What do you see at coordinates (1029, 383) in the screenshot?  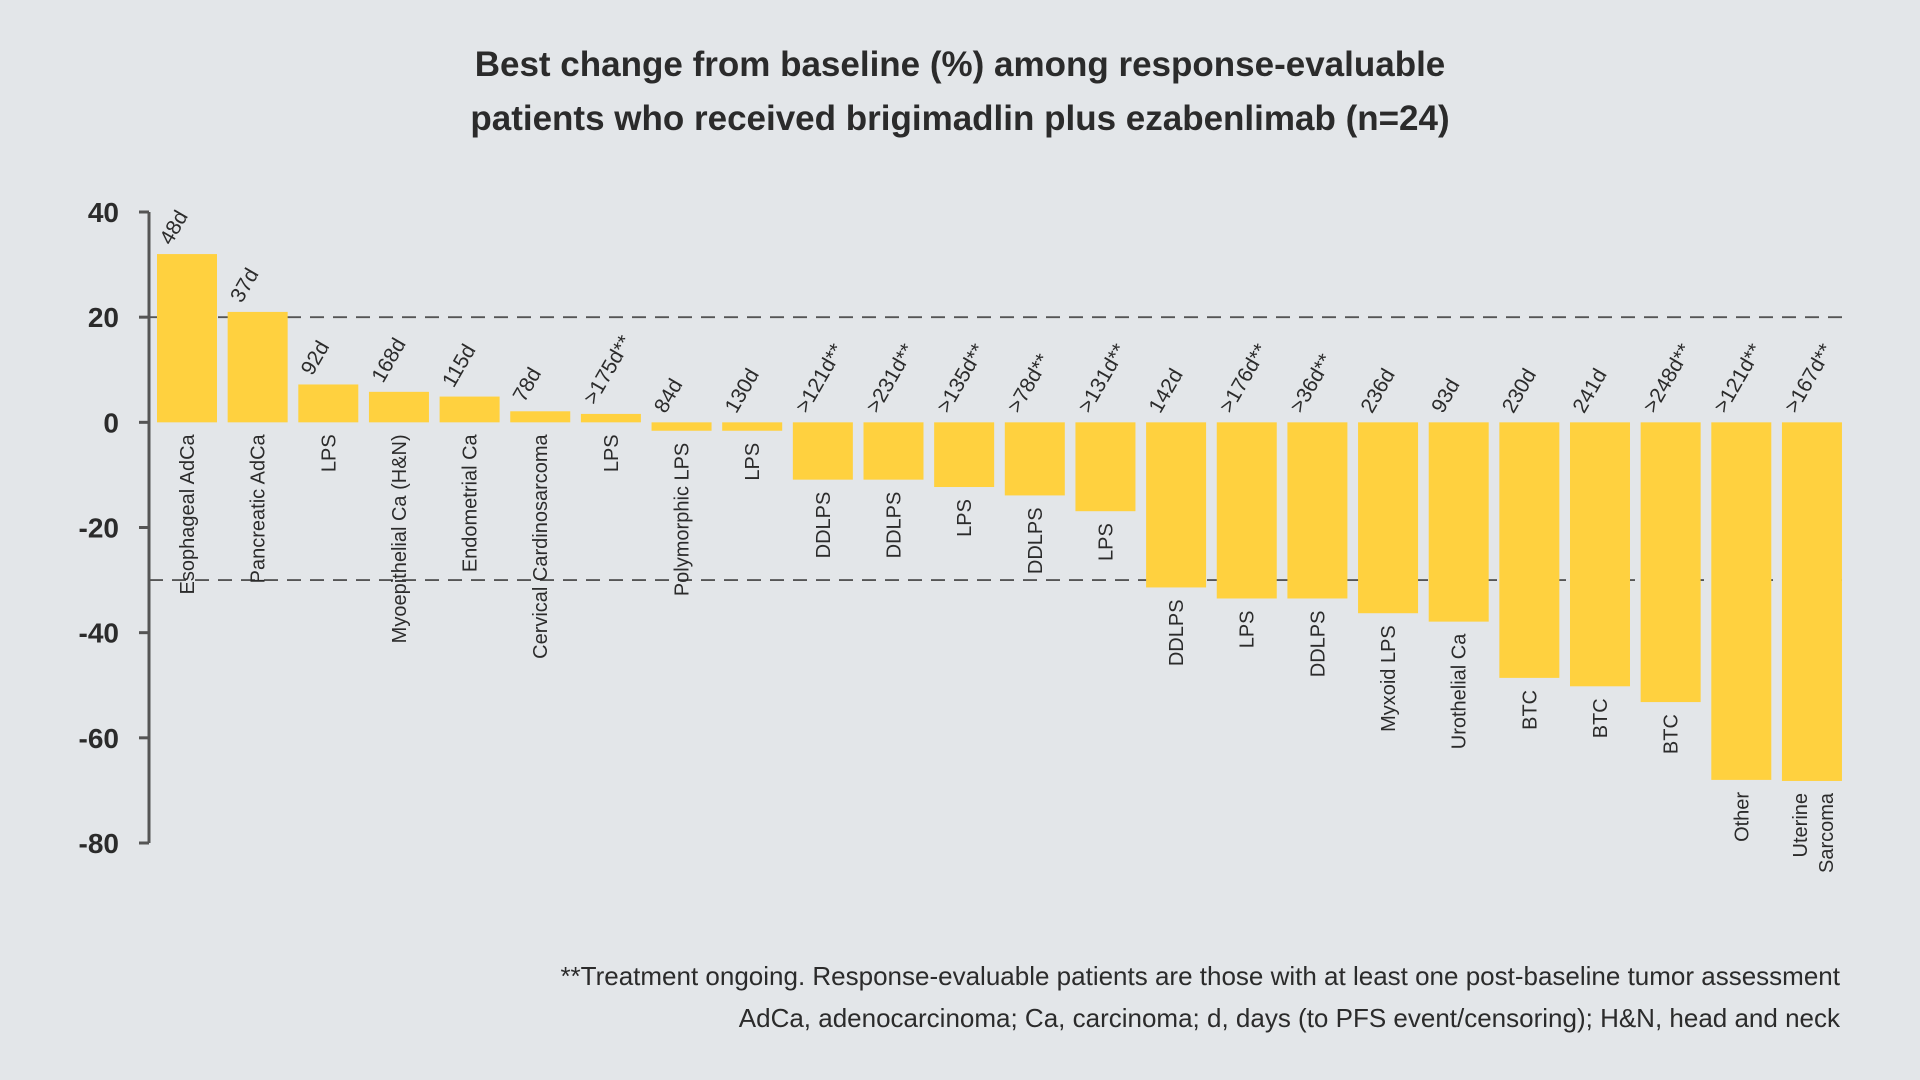 I see `bar-label: >78d**` at bounding box center [1029, 383].